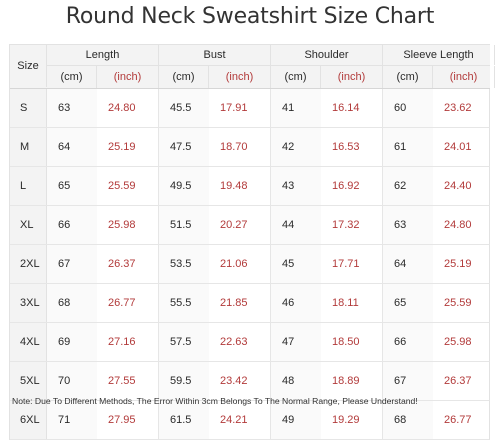  Describe the element at coordinates (28, 225) in the screenshot. I see `size-label: XL` at that location.